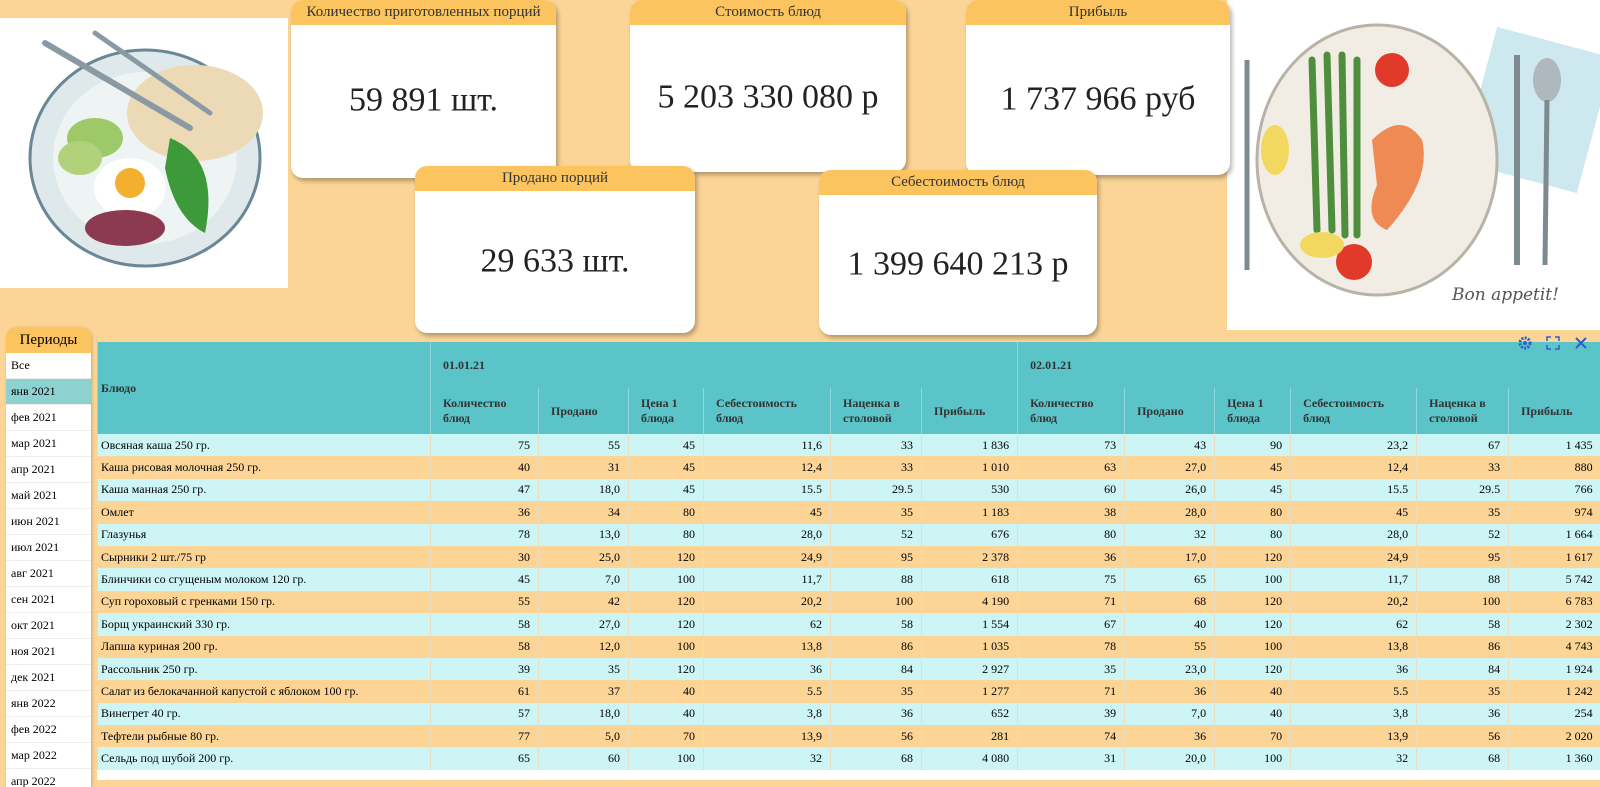 The width and height of the screenshot is (1600, 787). Describe the element at coordinates (48, 626) in the screenshot. I see `slicer-item: окт 2021` at that location.